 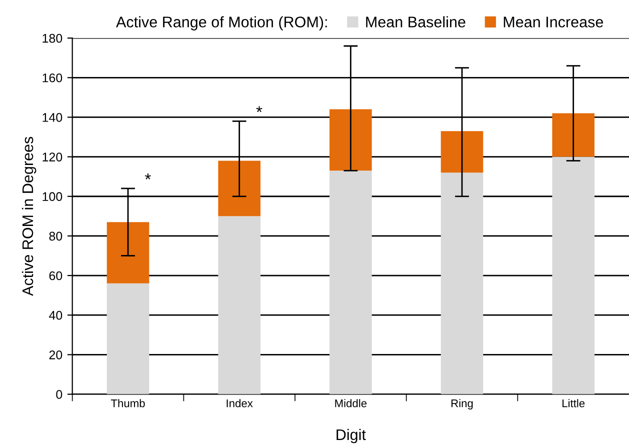 What do you see at coordinates (52, 77) in the screenshot?
I see `y-tick-label: 160` at bounding box center [52, 77].